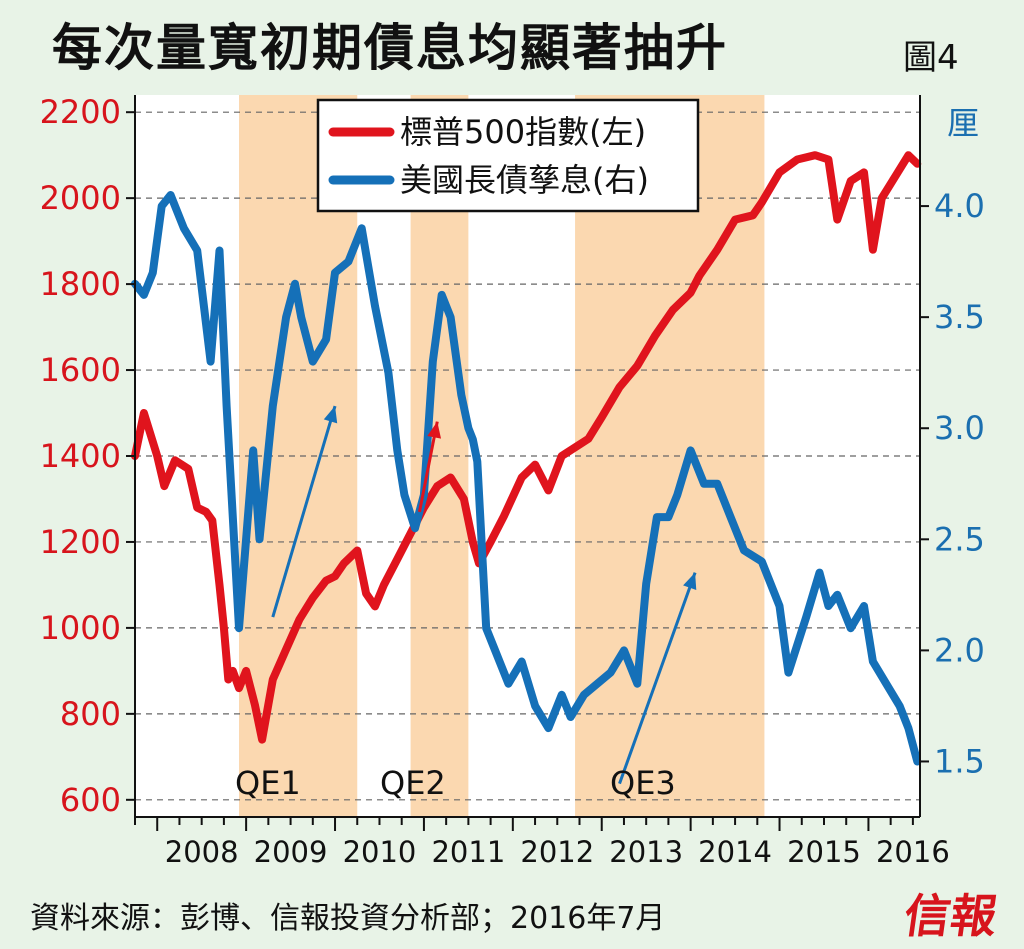  I want to click on right-axis: 1.5 2.0 2.5 3.0 3.5 4.0, so click(952, 456).